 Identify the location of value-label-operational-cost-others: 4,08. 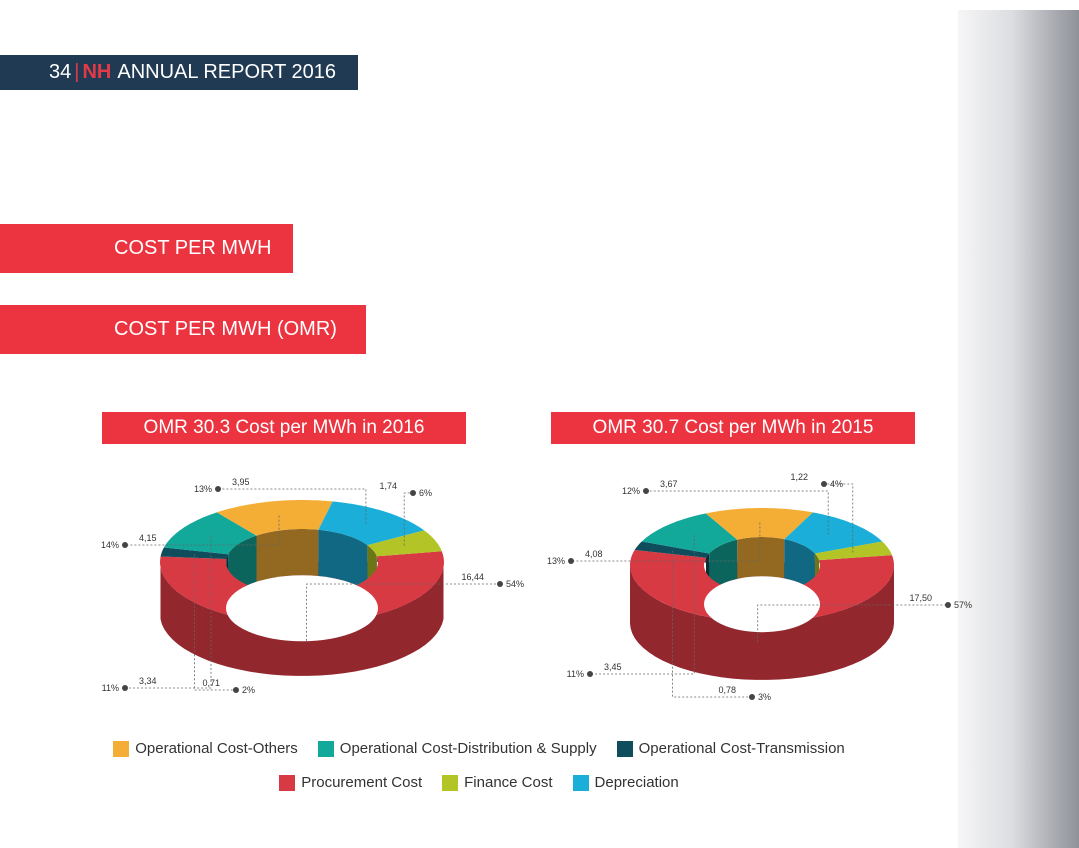
(594, 554).